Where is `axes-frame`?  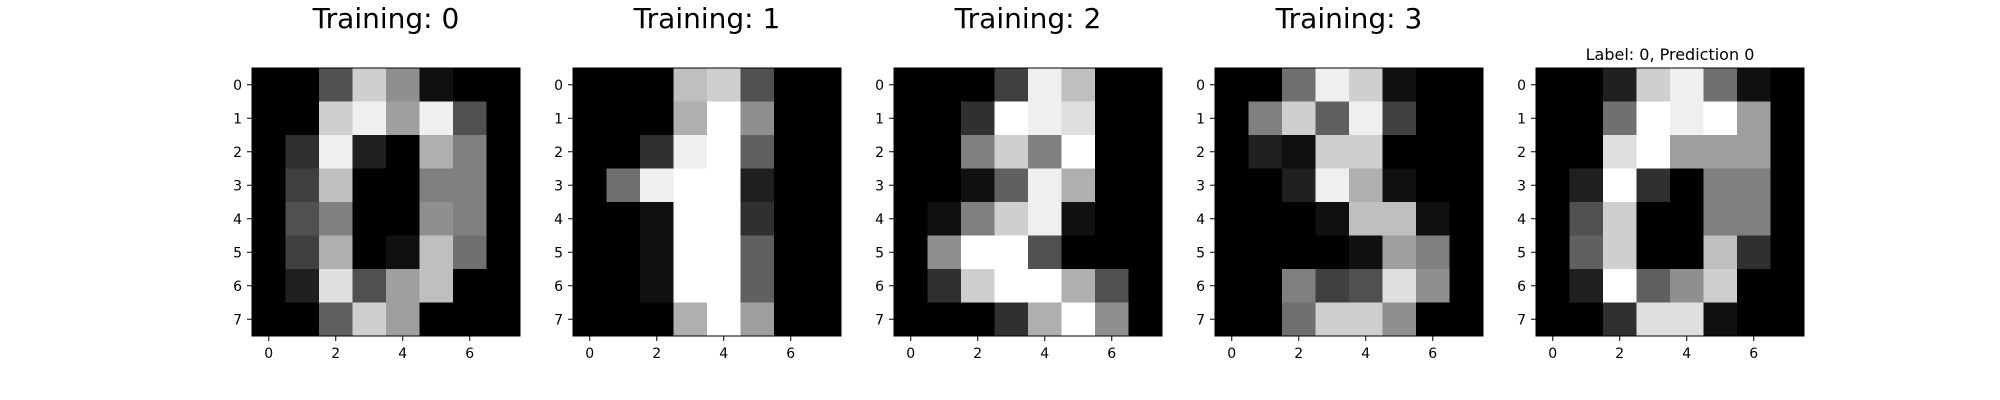 axes-frame is located at coordinates (386, 202).